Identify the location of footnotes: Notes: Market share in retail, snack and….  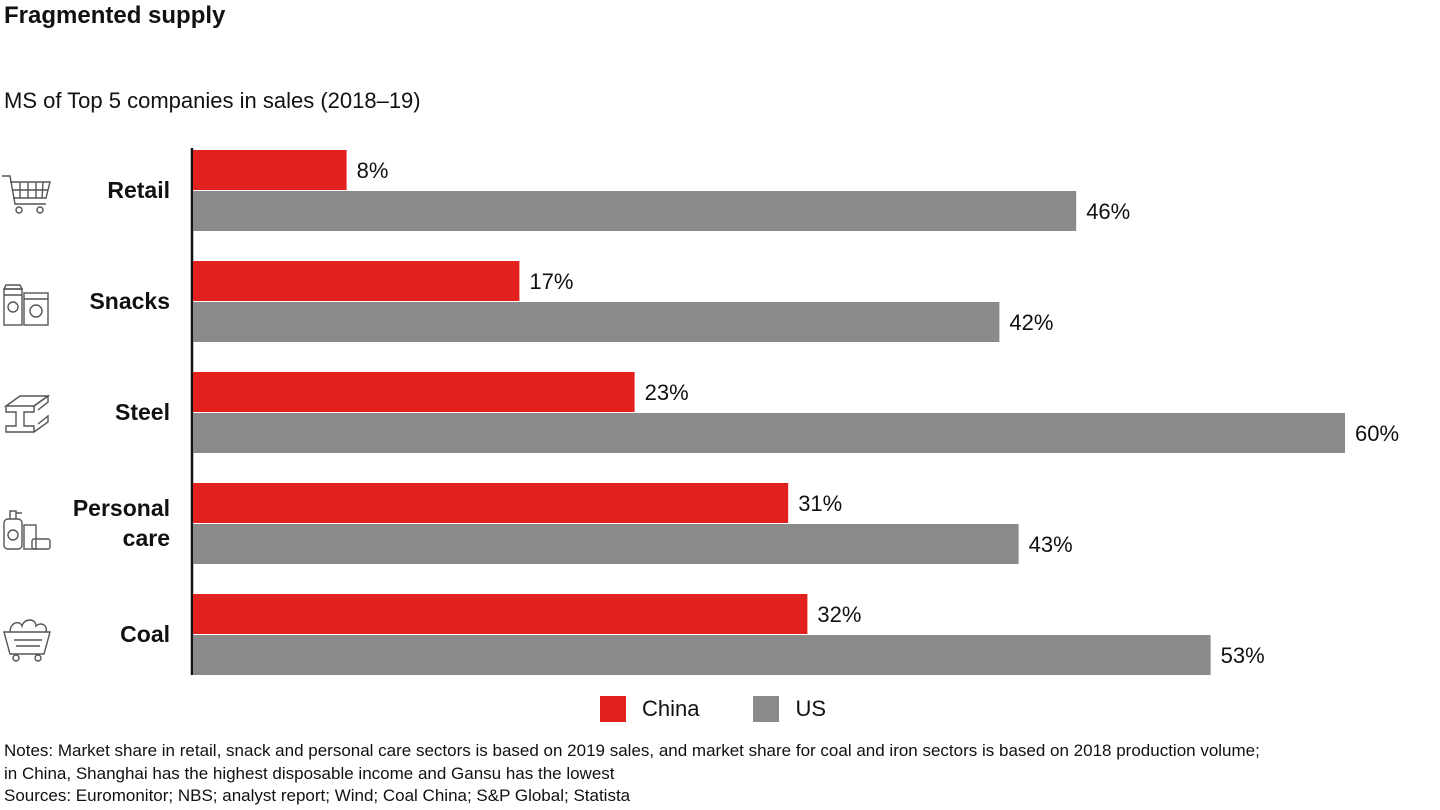
(720, 774).